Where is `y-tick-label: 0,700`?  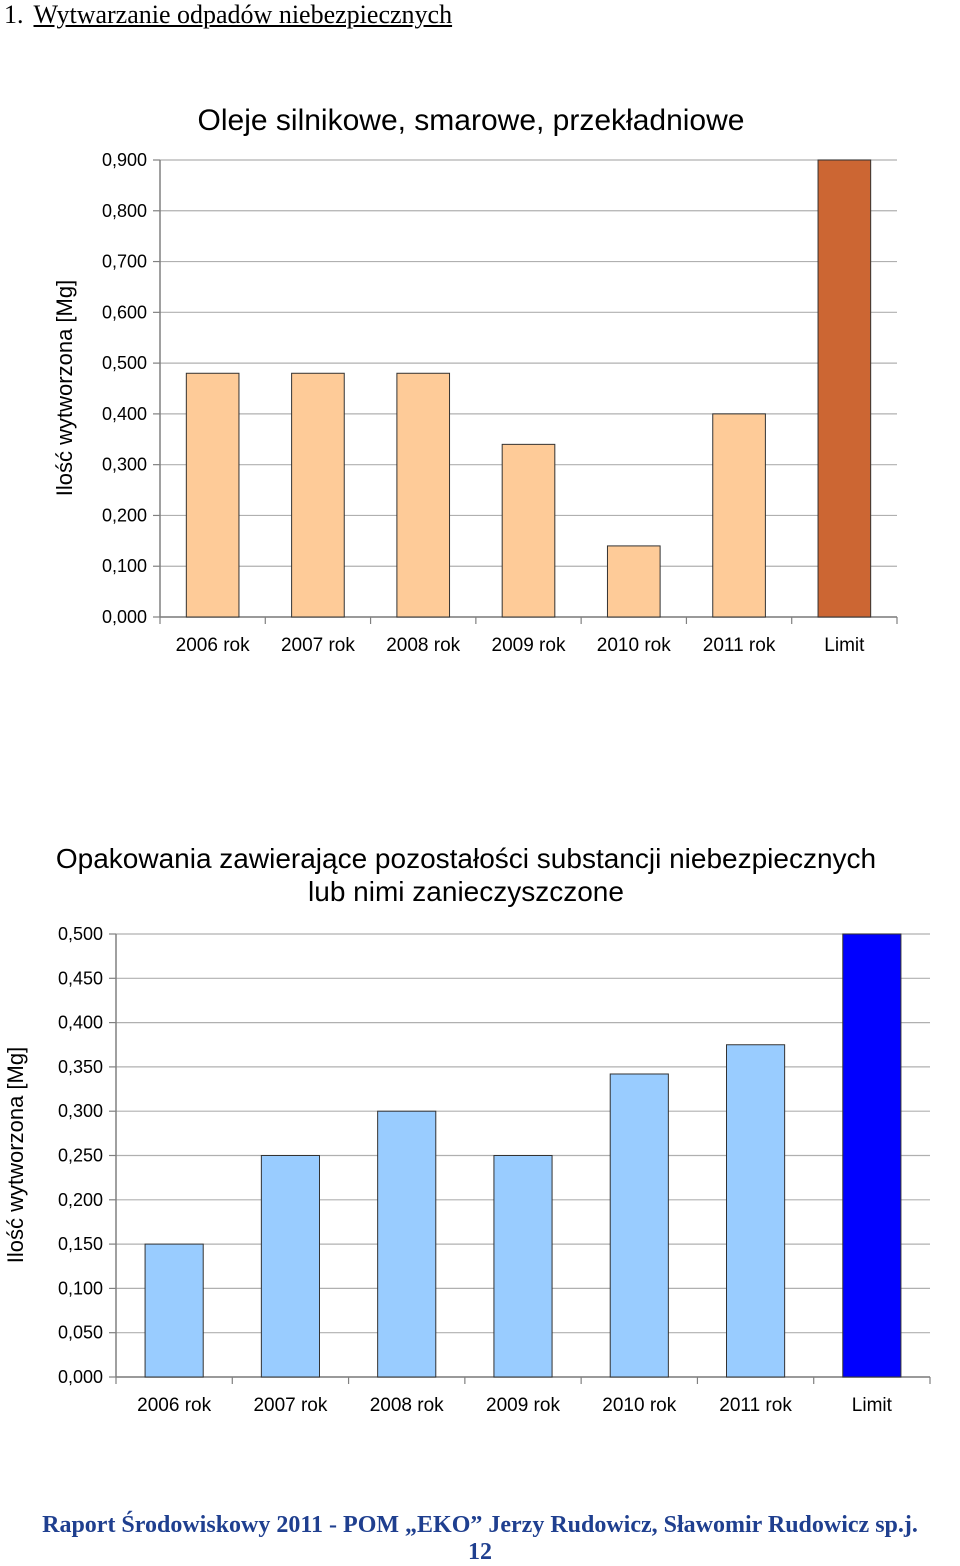 y-tick-label: 0,700 is located at coordinates (124, 262).